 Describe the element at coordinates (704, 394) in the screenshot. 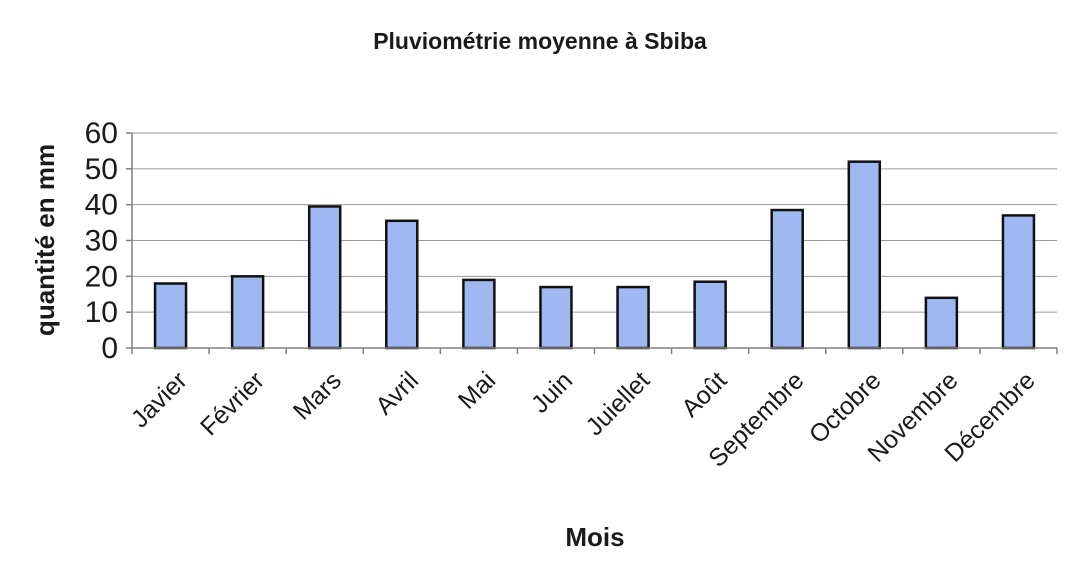

I see `x-tick-label: Août` at that location.